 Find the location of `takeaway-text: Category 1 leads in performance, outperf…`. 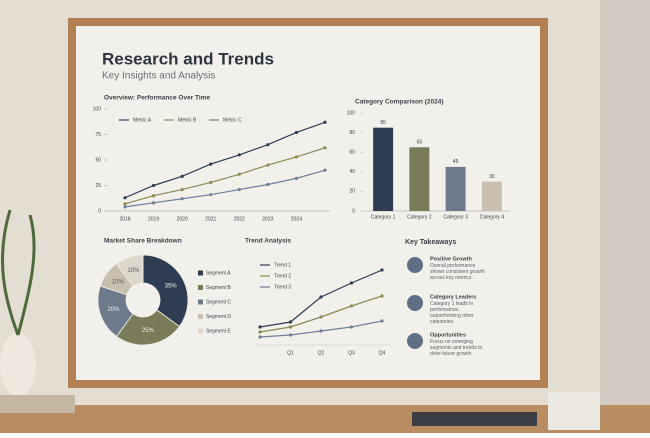

takeaway-text: Category 1 leads in performance, outperf… is located at coordinates (452, 312).